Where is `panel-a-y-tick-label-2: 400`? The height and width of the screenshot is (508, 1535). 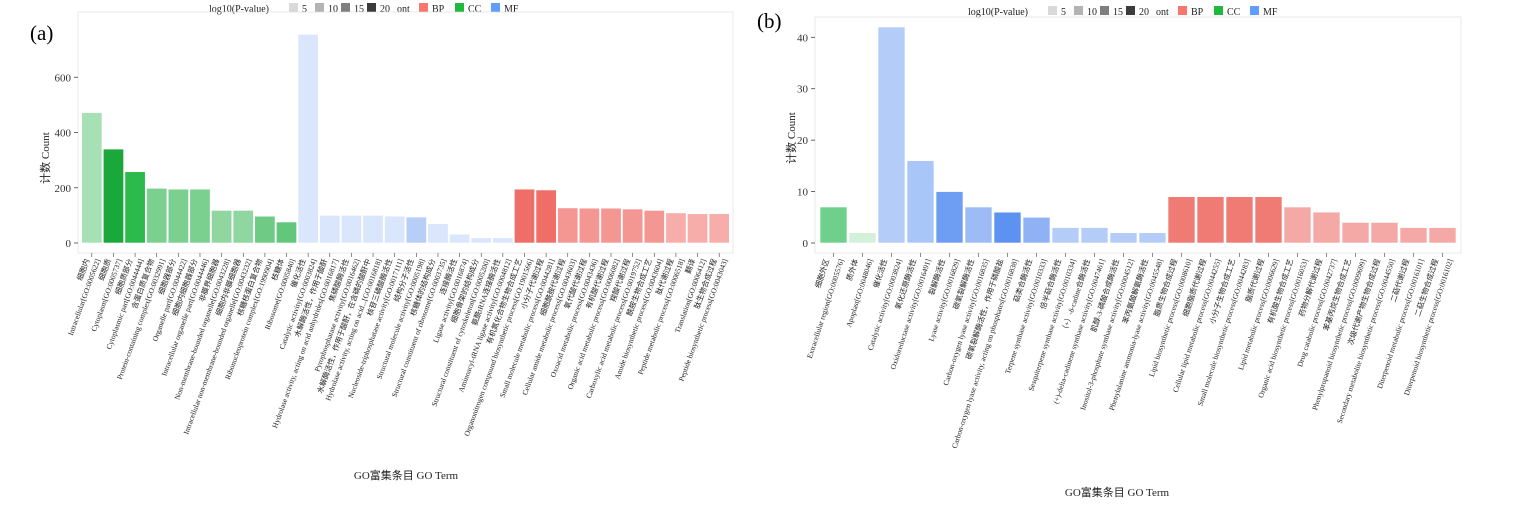
panel-a-y-tick-label-2: 400 is located at coordinates (63, 134).